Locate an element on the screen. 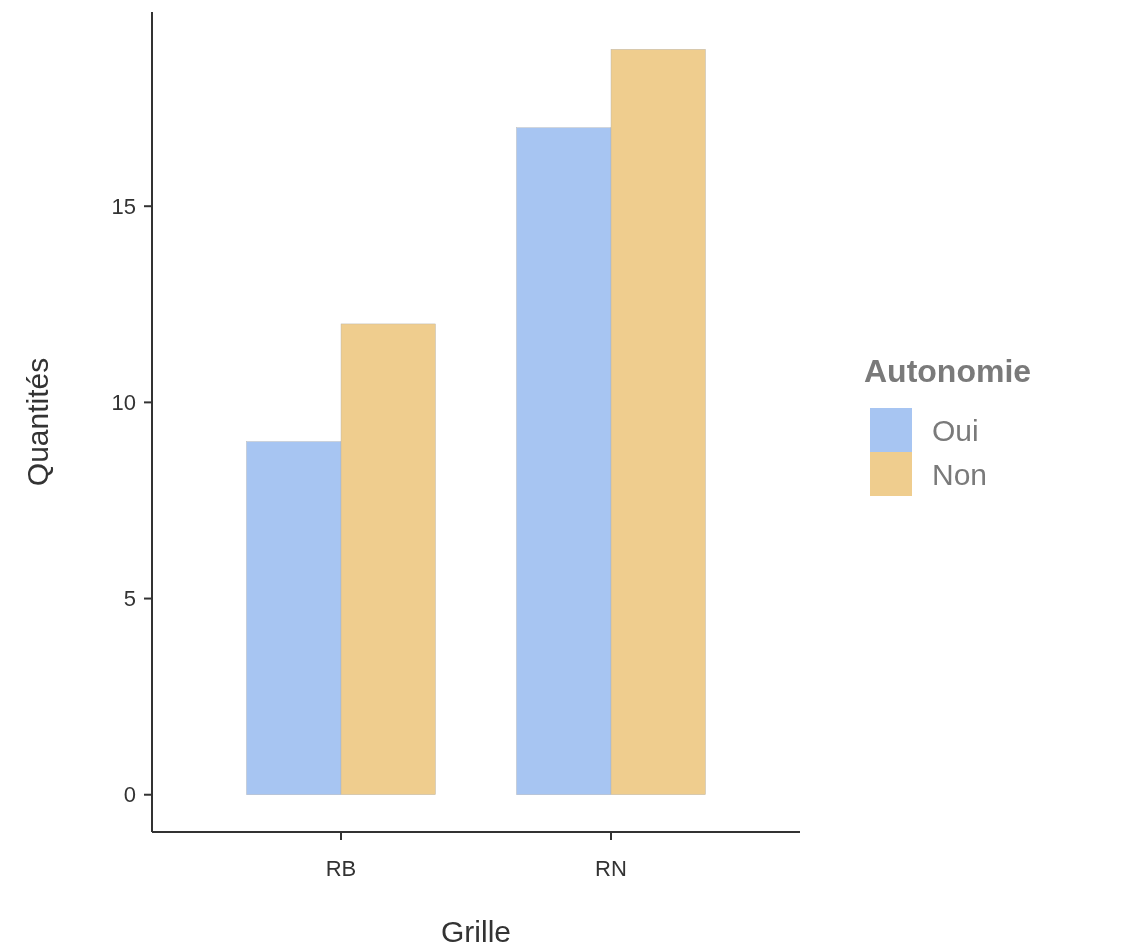  y-tick-label: 10 is located at coordinates (123, 403).